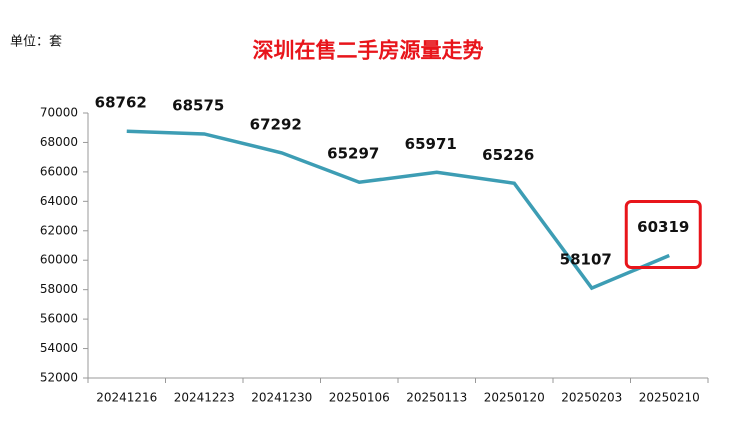 Image resolution: width=740 pixels, height=437 pixels. What do you see at coordinates (431, 144) in the screenshot?
I see `value-label: 65971` at bounding box center [431, 144].